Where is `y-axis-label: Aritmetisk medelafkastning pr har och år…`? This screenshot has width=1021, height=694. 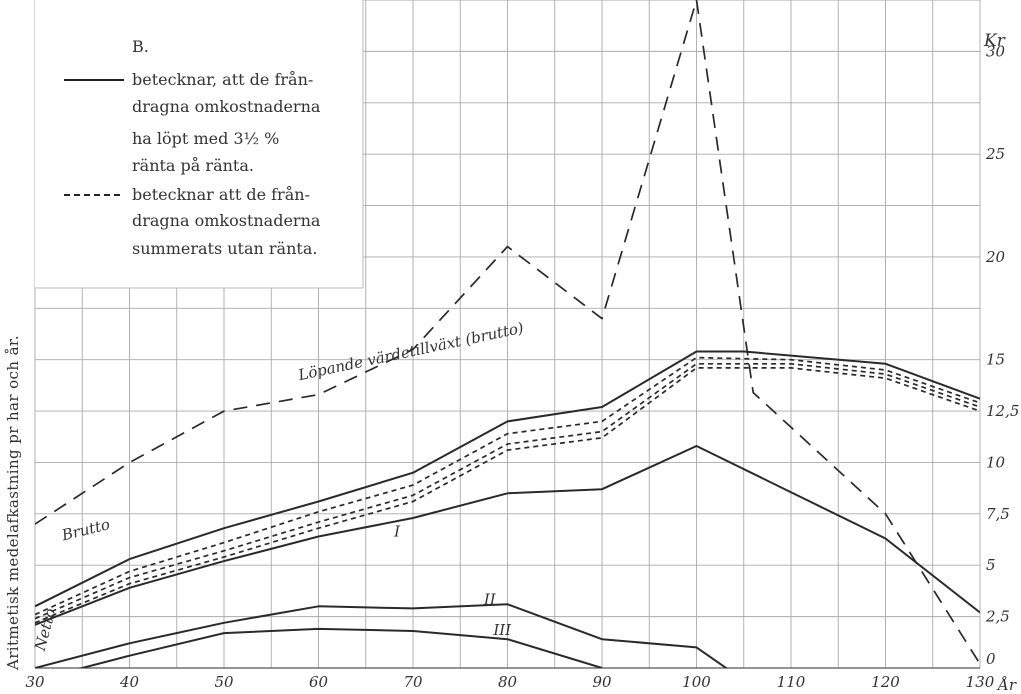 y-axis-label: Aritmetisk medelafkastning pr har och år… is located at coordinates (13, 503).